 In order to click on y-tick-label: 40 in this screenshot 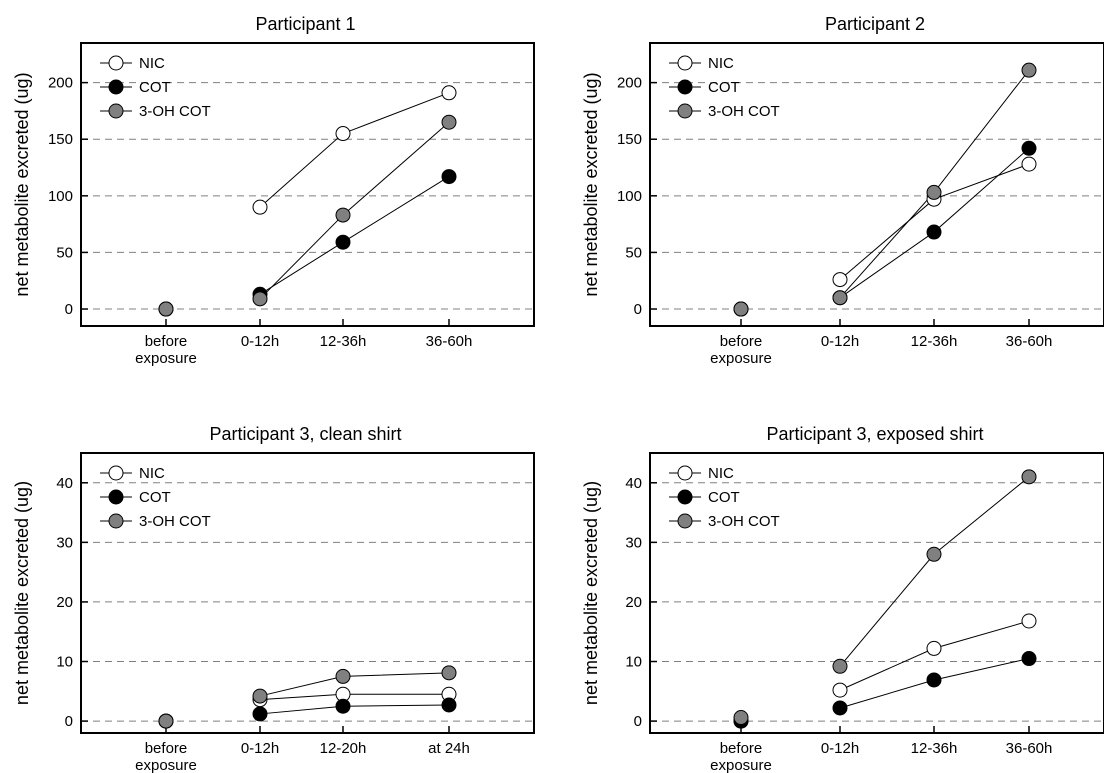, I will do `click(633, 483)`.